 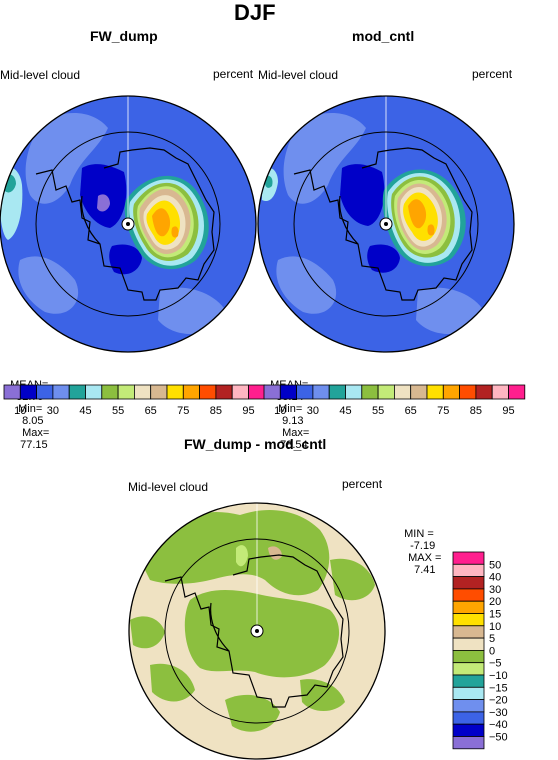 I want to click on panel3-colorbar-label: 30, so click(x=495, y=590).